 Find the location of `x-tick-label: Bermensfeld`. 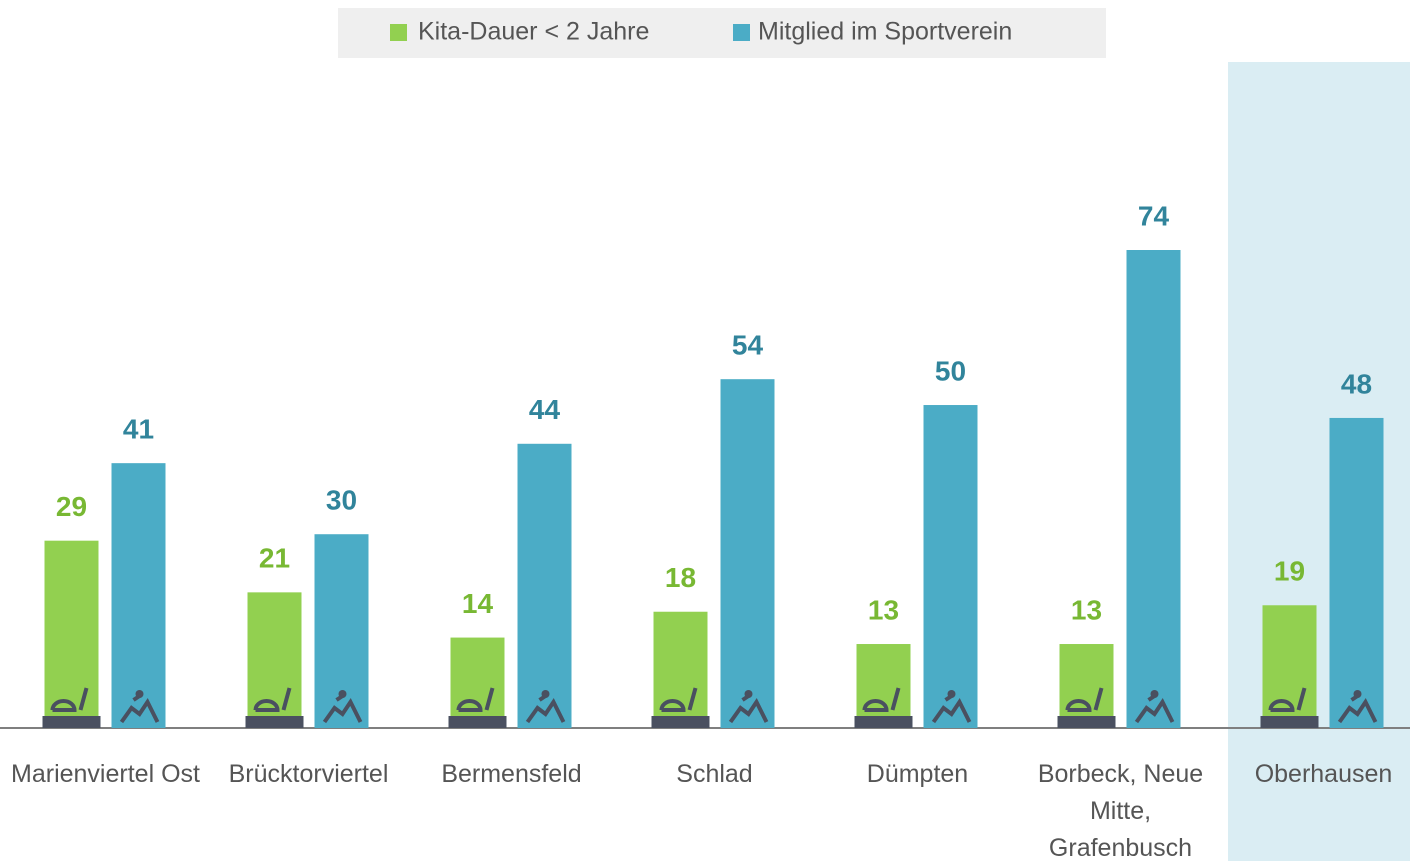

x-tick-label: Bermensfeld is located at coordinates (511, 774).